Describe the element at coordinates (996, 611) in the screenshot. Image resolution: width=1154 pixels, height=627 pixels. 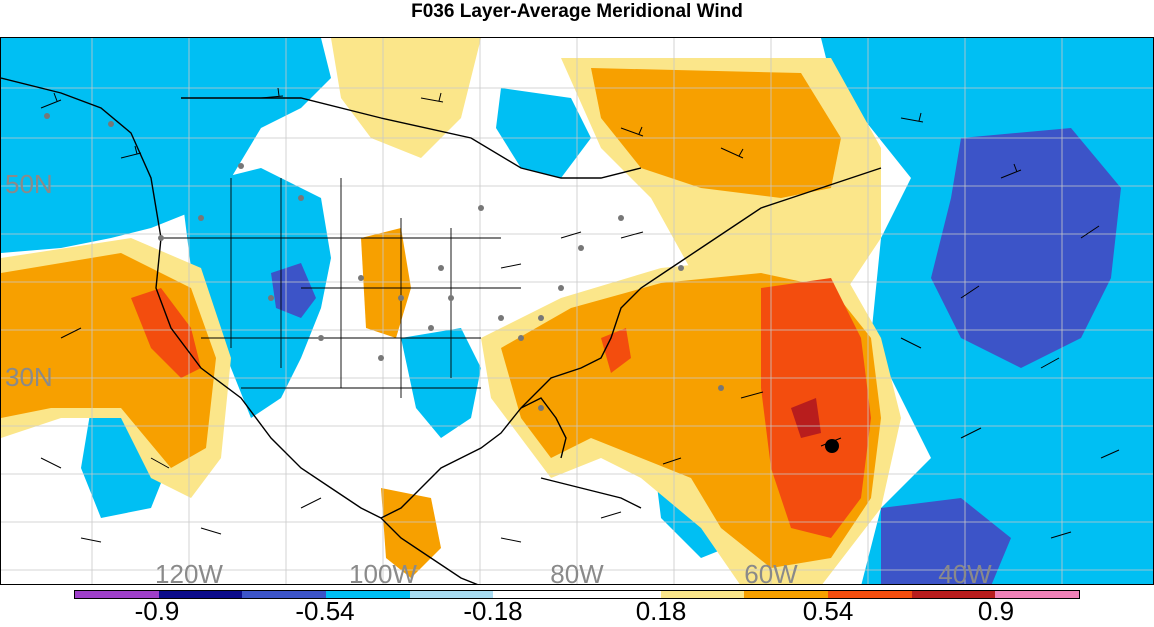
I see `colorbar-tick: 0.9` at that location.